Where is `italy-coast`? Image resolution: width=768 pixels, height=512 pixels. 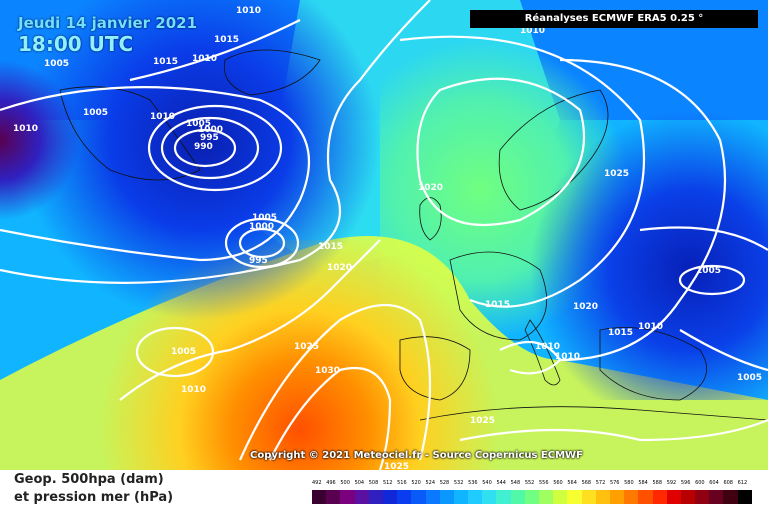 italy-coast is located at coordinates (542, 352).